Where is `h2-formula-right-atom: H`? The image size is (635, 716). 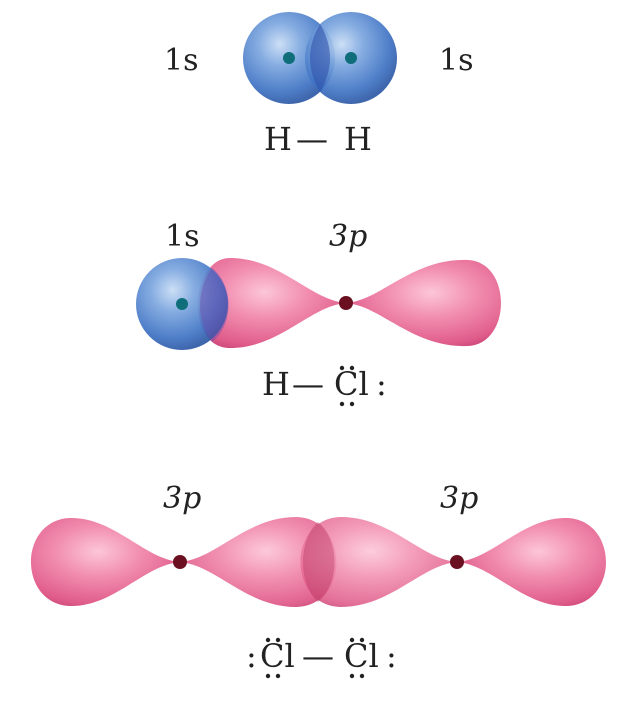
h2-formula-right-atom: H is located at coordinates (358, 139).